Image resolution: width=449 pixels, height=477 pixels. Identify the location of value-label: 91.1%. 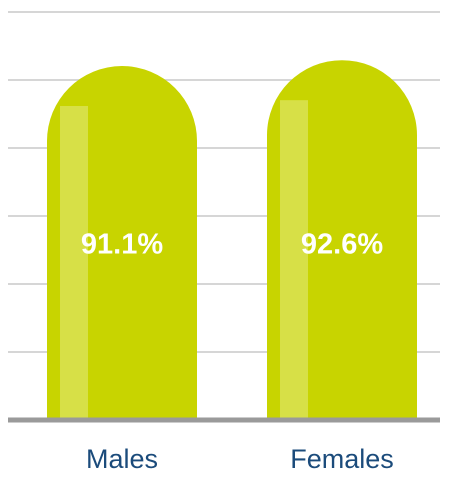
(122, 245).